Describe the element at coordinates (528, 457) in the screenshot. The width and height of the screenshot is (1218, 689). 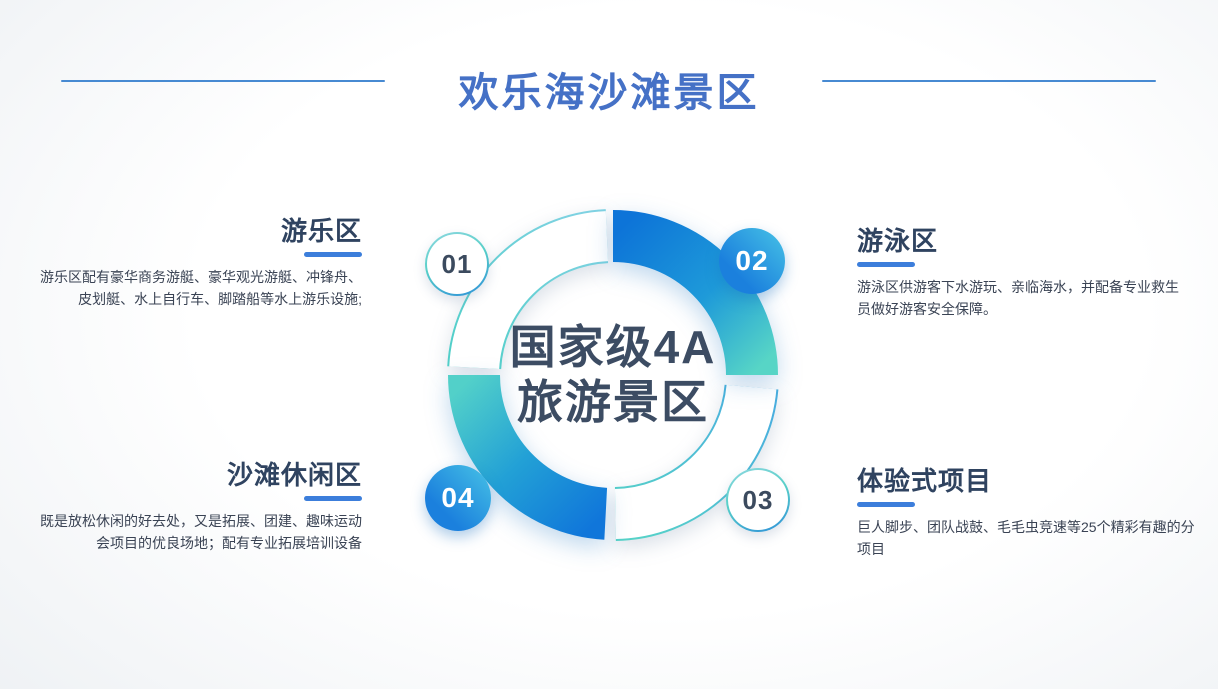
I see `ring-segment-bottom-left-gradient` at that location.